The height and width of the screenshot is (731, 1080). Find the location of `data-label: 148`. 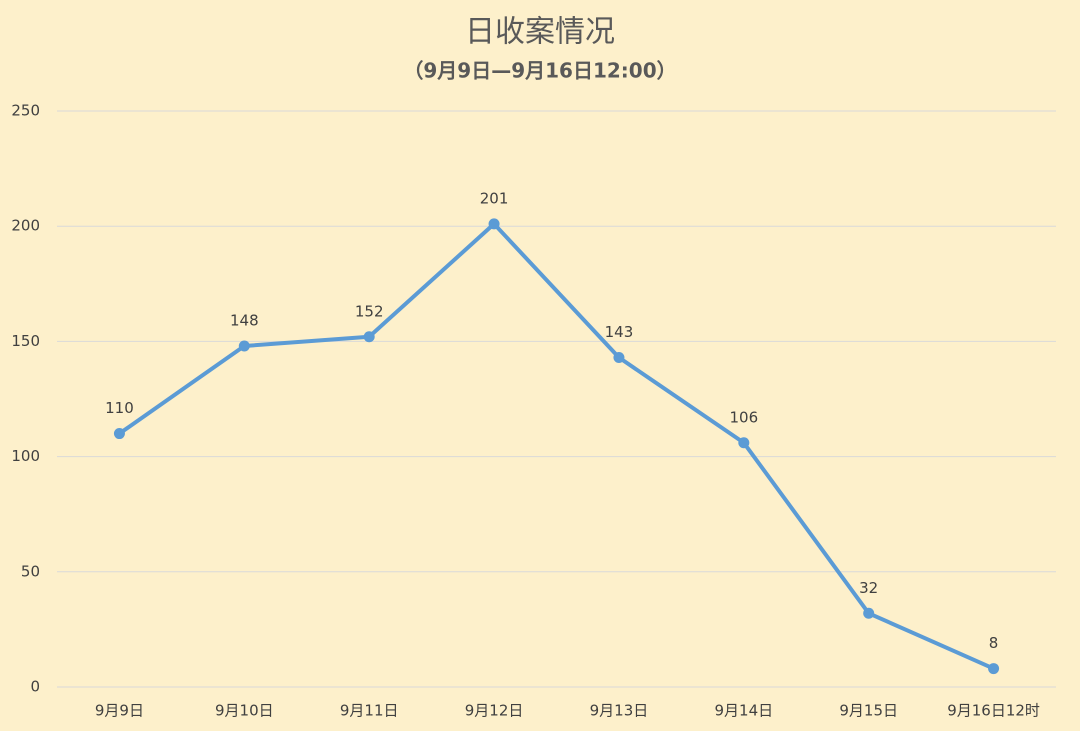

data-label: 148 is located at coordinates (244, 321).